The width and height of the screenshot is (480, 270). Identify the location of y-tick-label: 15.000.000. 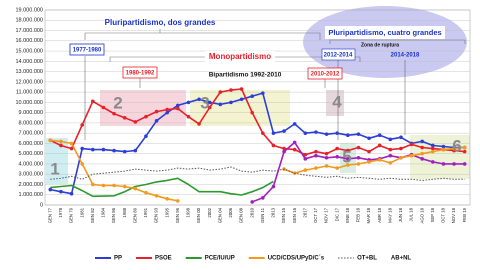
(29, 52).